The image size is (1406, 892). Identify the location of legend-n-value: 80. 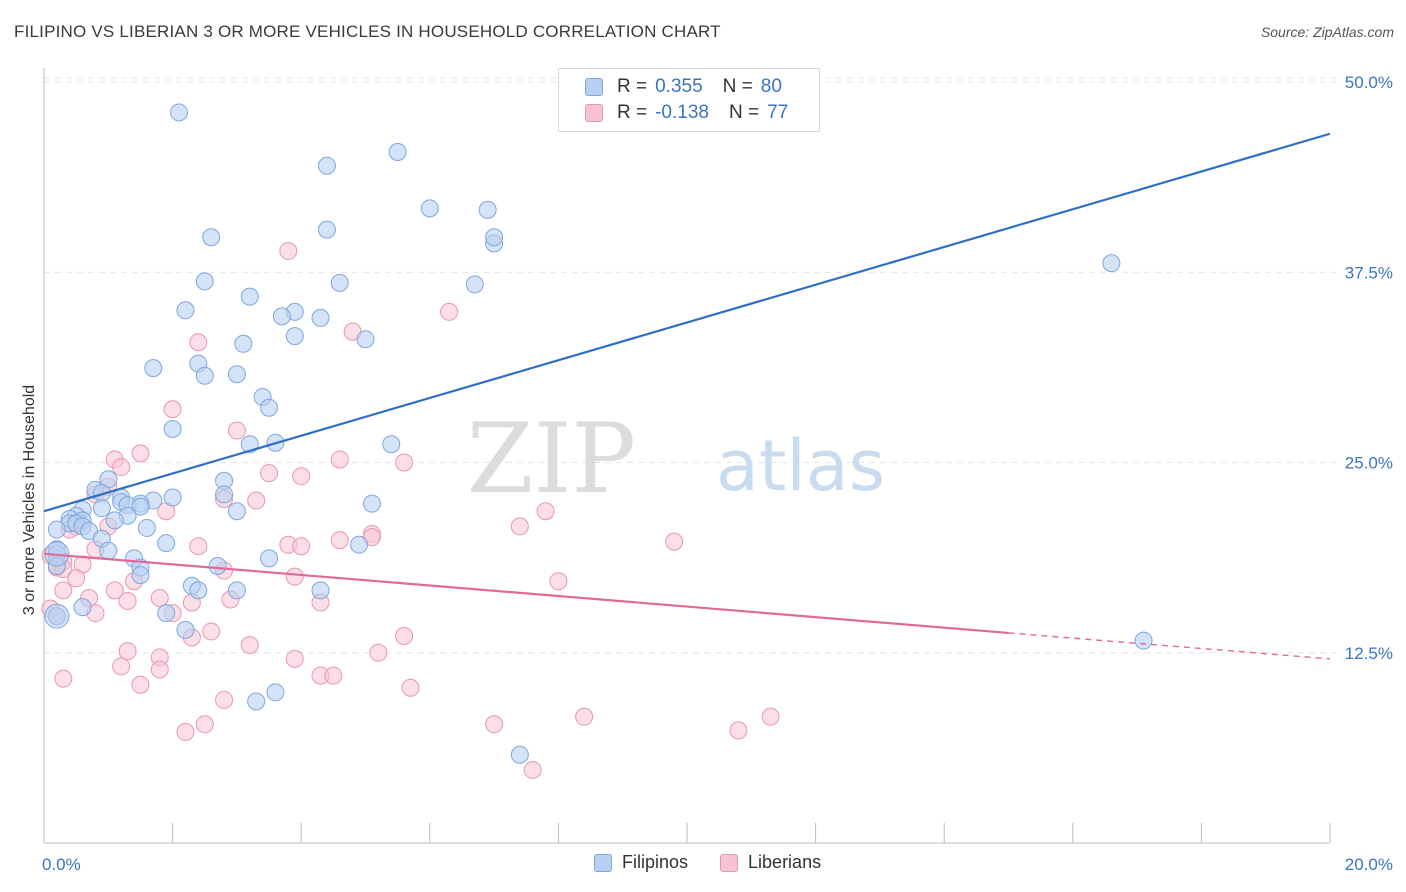
(771, 86).